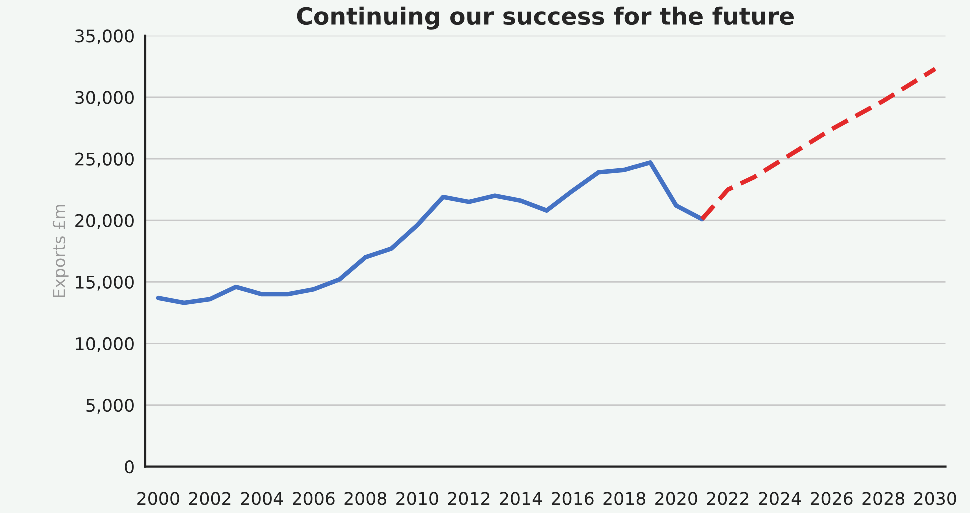 This screenshot has width=970, height=513. Describe the element at coordinates (262, 499) in the screenshot. I see `x-tick-label: 2004` at that location.